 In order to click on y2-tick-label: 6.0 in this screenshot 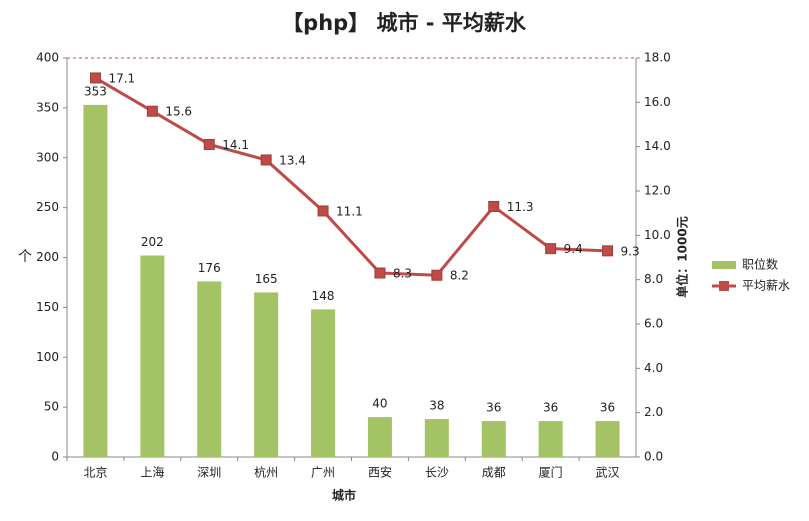, I will do `click(653, 324)`.